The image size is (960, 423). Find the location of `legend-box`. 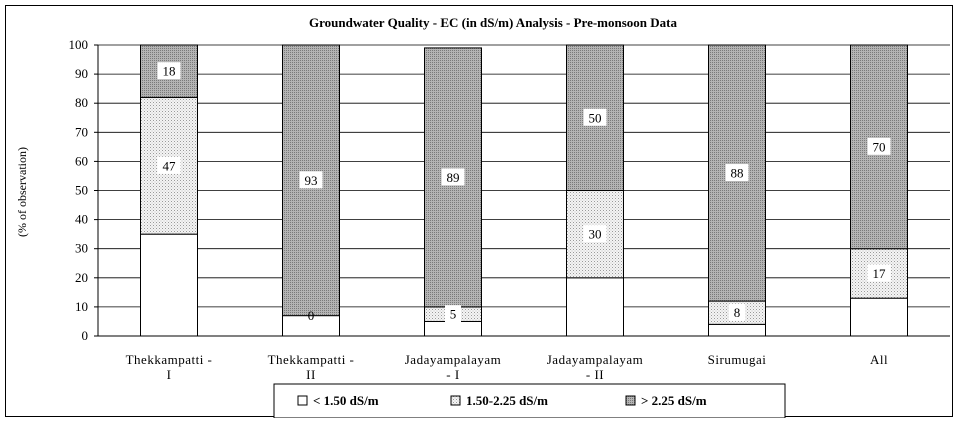

legend-box is located at coordinates (529, 400).